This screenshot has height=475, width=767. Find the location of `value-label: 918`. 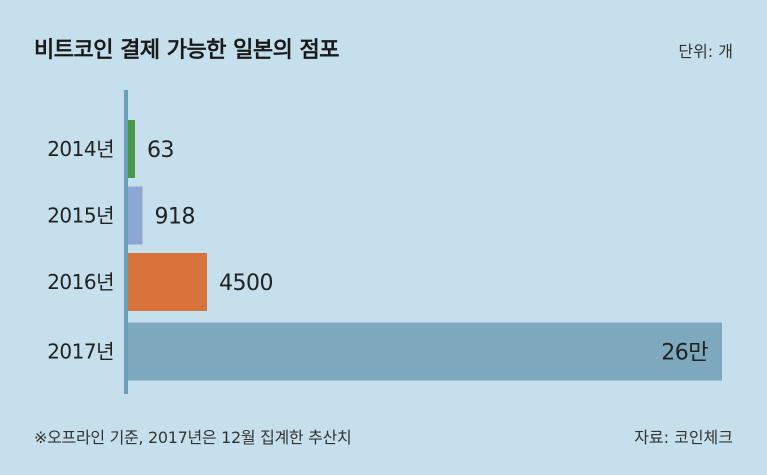

value-label: 918 is located at coordinates (175, 217).